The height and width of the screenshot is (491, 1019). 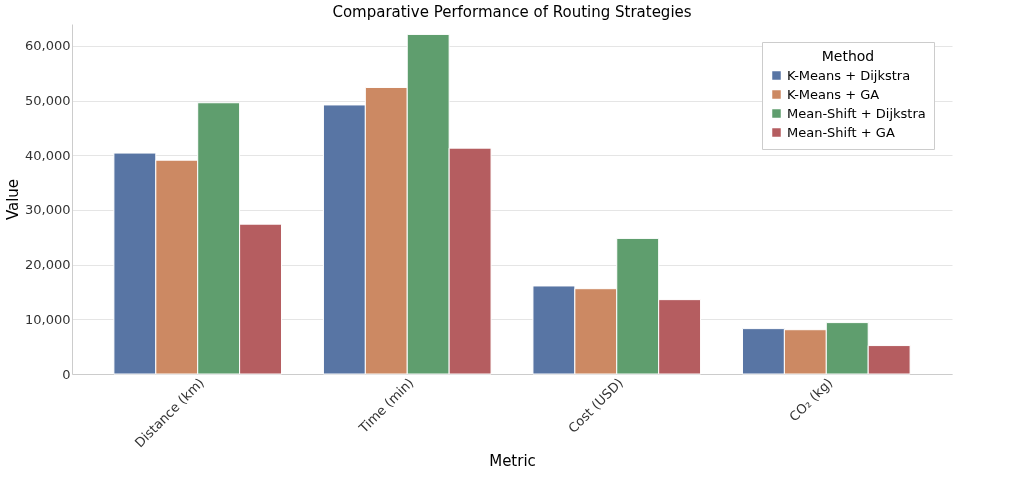 What do you see at coordinates (856, 113) in the screenshot?
I see `legend-label: Mean-Shift + Dijkstra` at bounding box center [856, 113].